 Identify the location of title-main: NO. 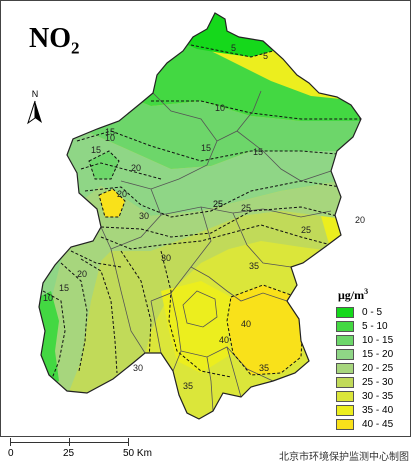
(50, 38).